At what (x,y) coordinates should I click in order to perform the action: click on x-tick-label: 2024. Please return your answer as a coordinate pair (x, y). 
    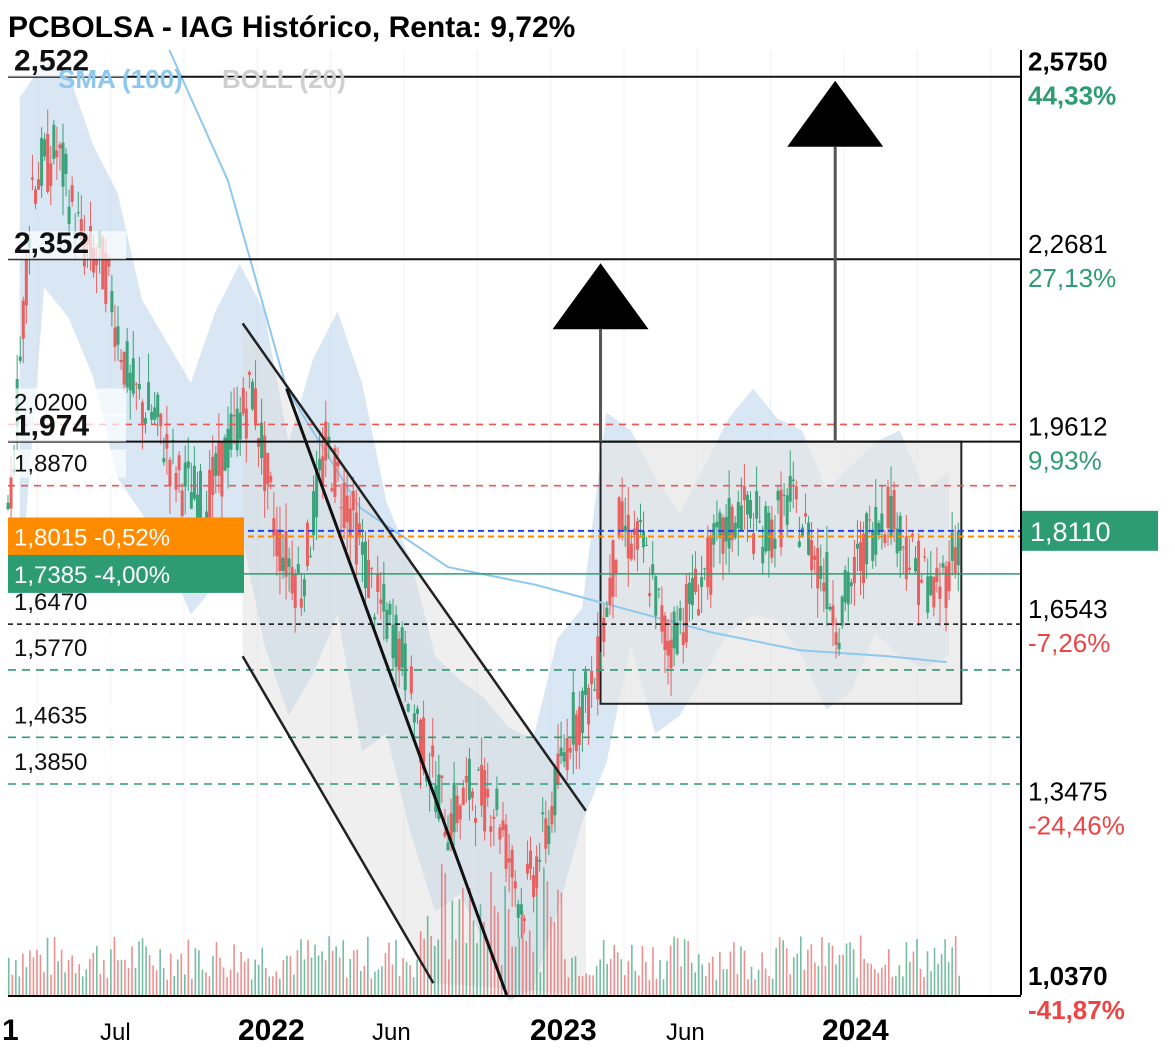
    Looking at the image, I should click on (855, 1030).